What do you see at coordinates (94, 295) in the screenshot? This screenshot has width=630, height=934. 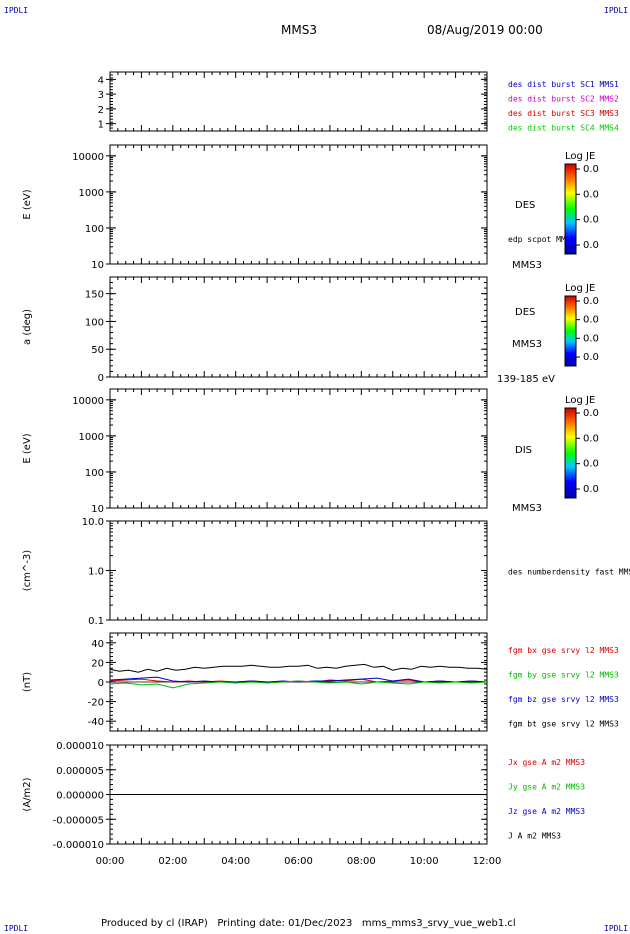 I see `y-tick-label: 150` at bounding box center [94, 295].